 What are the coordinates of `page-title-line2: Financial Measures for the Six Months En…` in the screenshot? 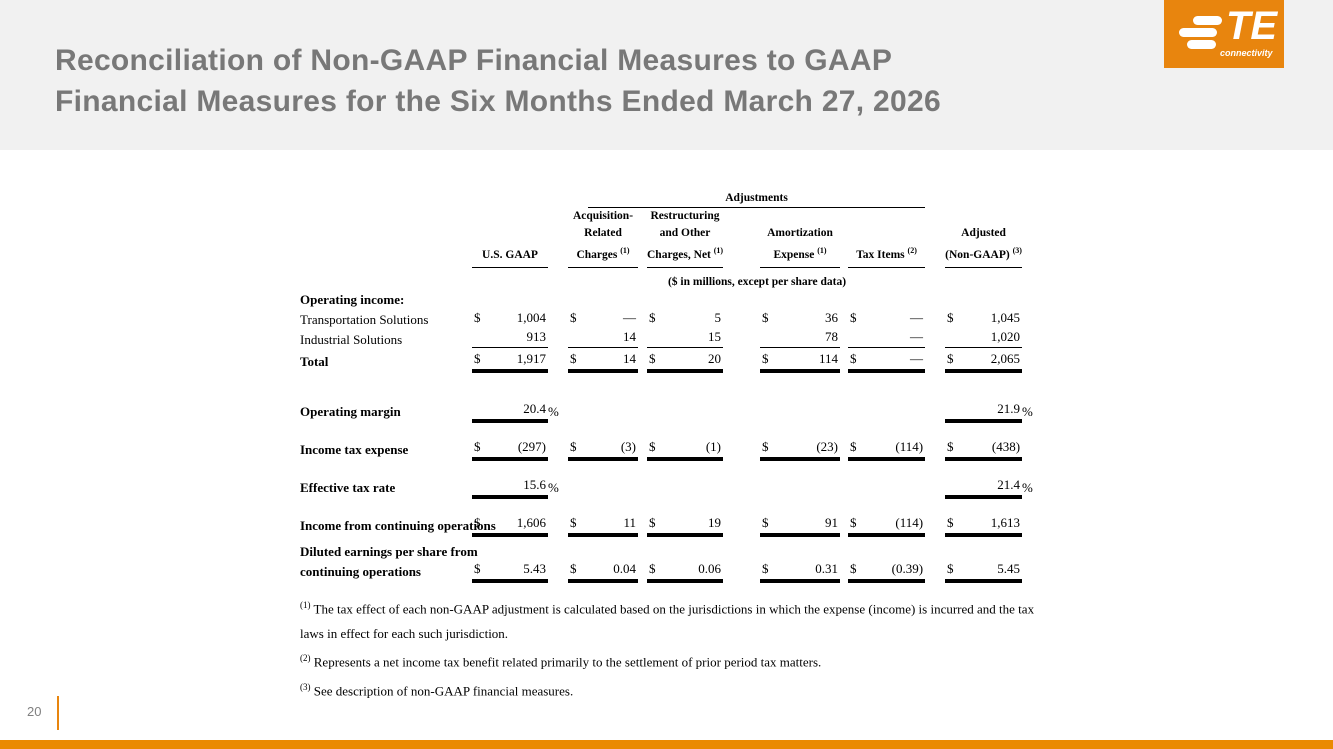 It's located at (498, 101).